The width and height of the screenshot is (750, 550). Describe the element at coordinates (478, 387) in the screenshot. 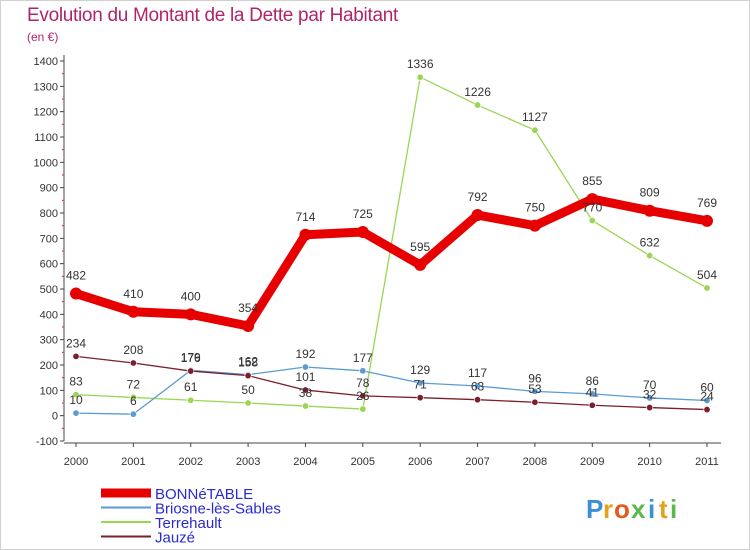

I see `data-label: 63` at that location.